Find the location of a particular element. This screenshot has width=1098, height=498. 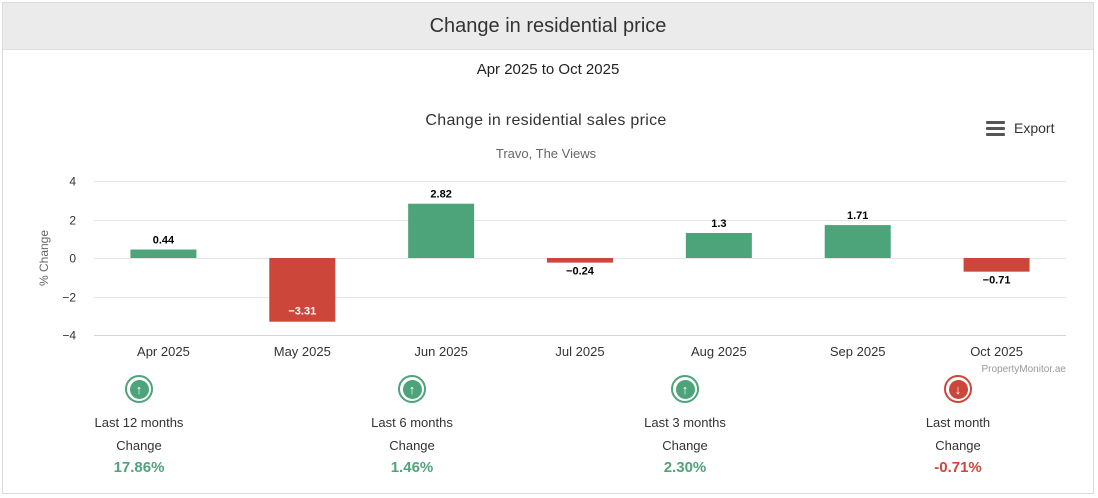

stat-value: 17.86% is located at coordinates (139, 467).